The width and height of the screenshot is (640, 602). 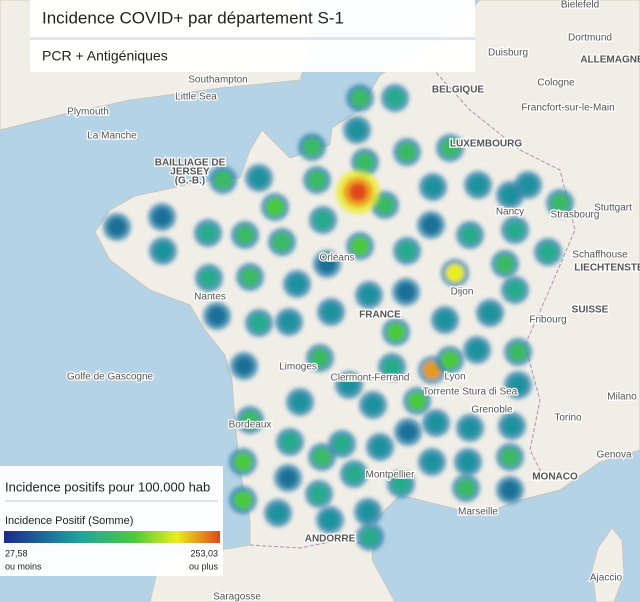 I want to click on legend-min: 27,58, so click(x=16, y=553).